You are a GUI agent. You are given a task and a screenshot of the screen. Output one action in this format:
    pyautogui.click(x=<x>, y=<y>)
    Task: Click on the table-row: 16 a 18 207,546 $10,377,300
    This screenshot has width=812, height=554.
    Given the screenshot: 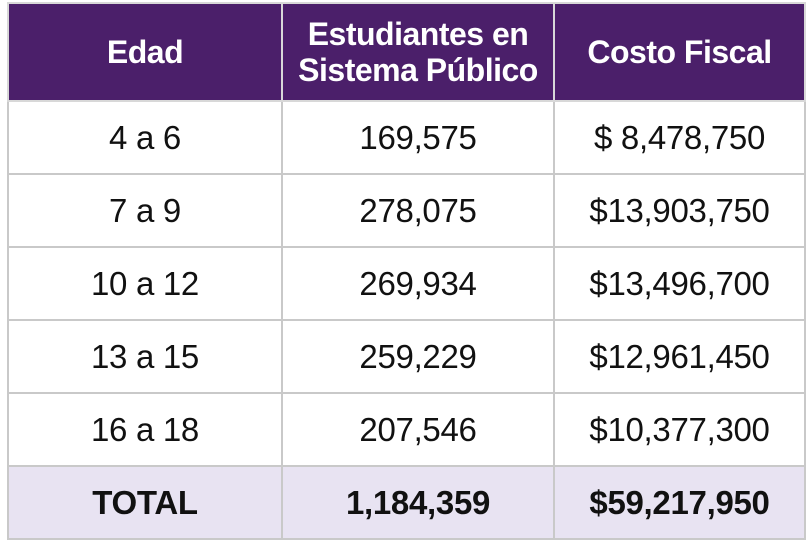 What is the action you would take?
    pyautogui.click(x=406, y=429)
    